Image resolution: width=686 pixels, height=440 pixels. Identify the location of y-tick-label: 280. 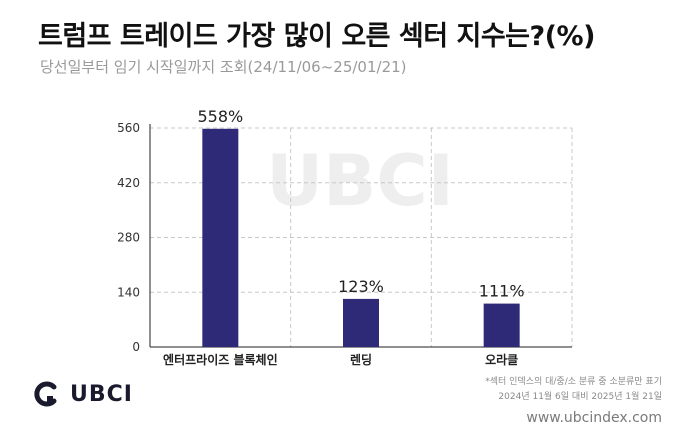
(128, 238).